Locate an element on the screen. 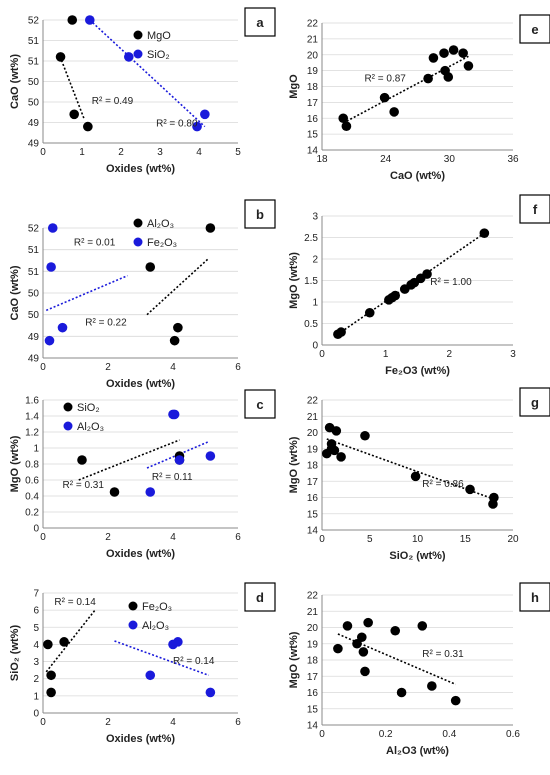 The image size is (550, 775). r-squared-label: R² = 0.49 is located at coordinates (113, 101).